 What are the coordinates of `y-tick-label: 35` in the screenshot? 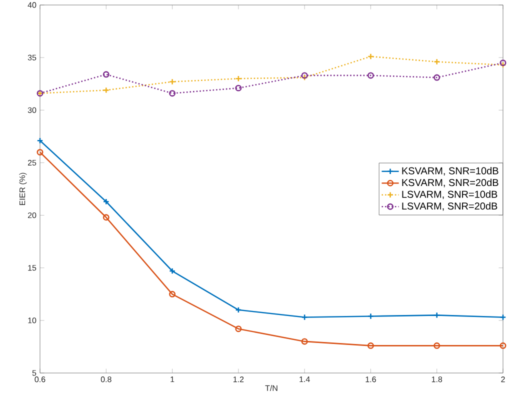 It's located at (32, 57).